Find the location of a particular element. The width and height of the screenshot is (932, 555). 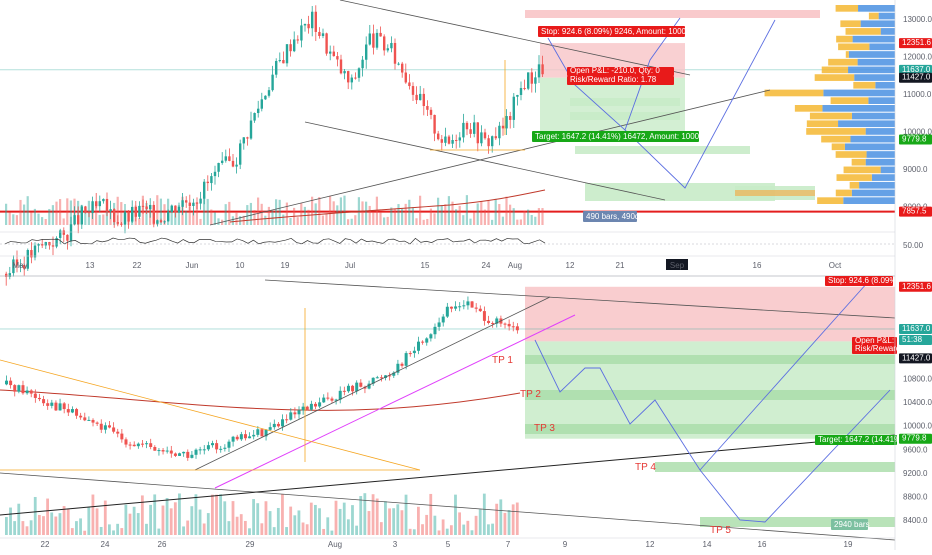

x-tick-bottom: 12 is located at coordinates (650, 544).